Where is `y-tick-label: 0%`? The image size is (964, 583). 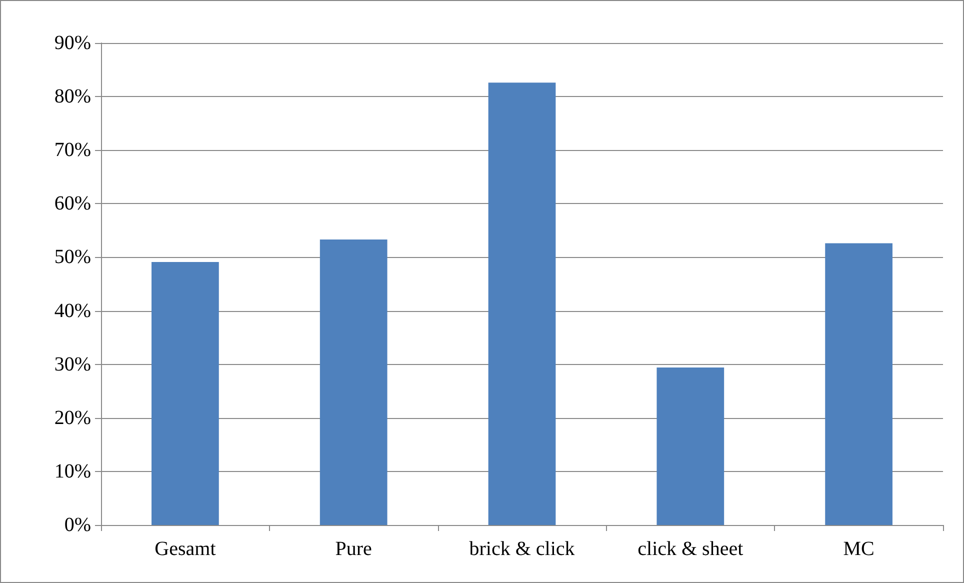 y-tick-label: 0% is located at coordinates (77, 525).